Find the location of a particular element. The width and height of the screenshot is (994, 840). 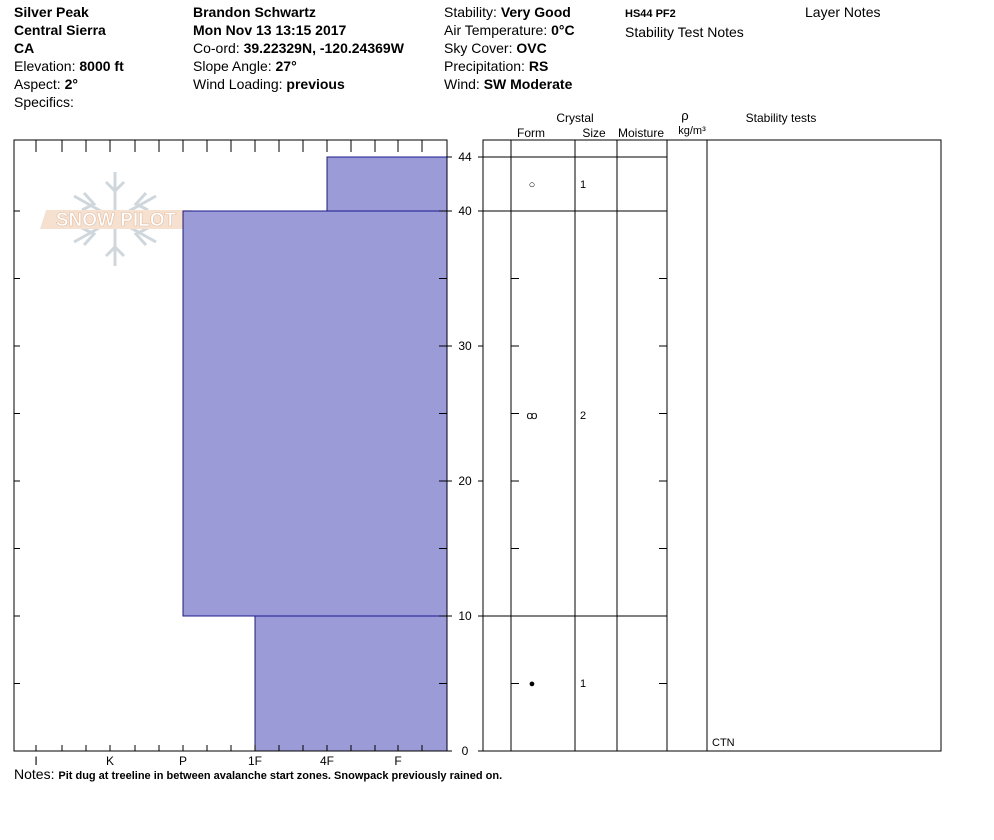

snowpilot-logo: SNOW PILOT is located at coordinates (116, 219).